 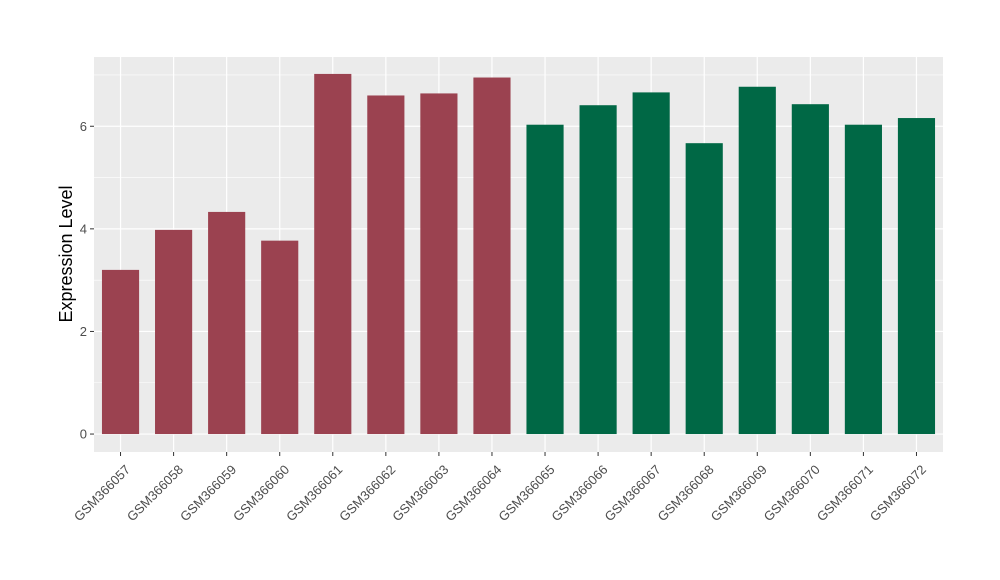 What do you see at coordinates (916, 276) in the screenshot?
I see `bar-GSM366072` at bounding box center [916, 276].